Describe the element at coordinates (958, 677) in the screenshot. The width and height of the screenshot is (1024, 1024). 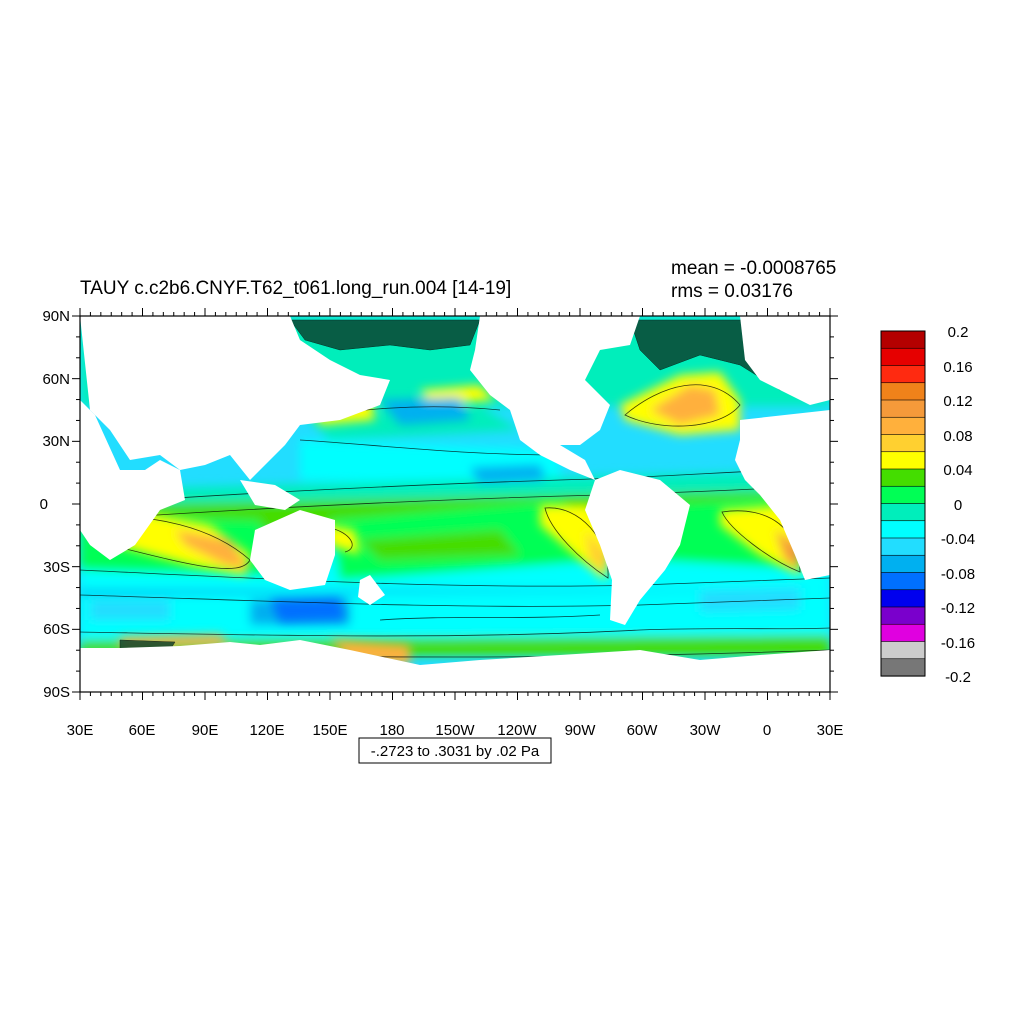
I see `colorbar-label-m0p2: -0.2` at that location.